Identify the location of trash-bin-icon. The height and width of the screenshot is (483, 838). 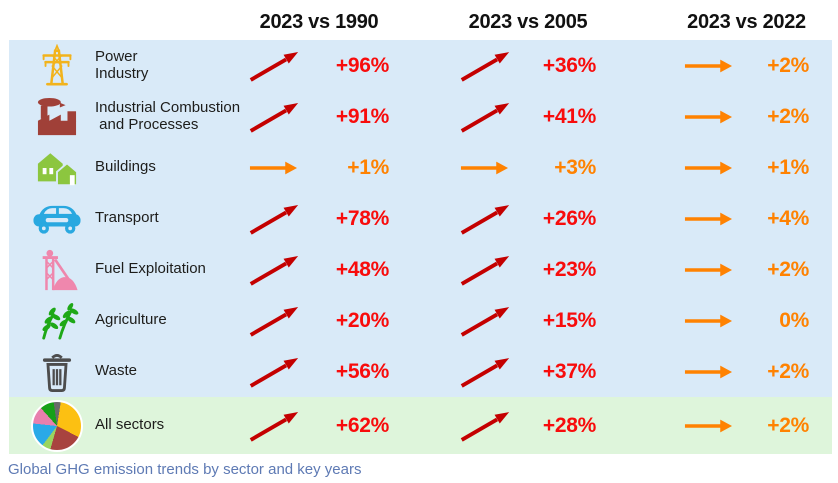
(52, 372).